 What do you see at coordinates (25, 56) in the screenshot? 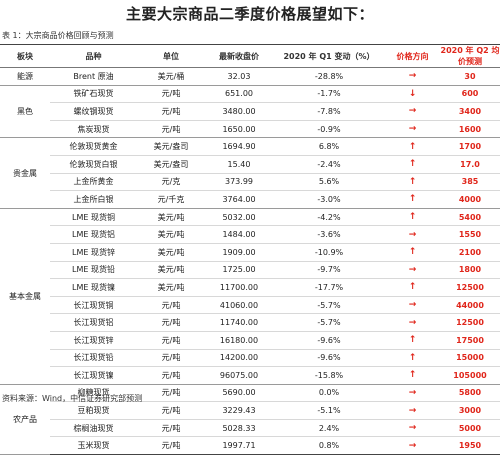
I see `header-sector: 板块` at bounding box center [25, 56].